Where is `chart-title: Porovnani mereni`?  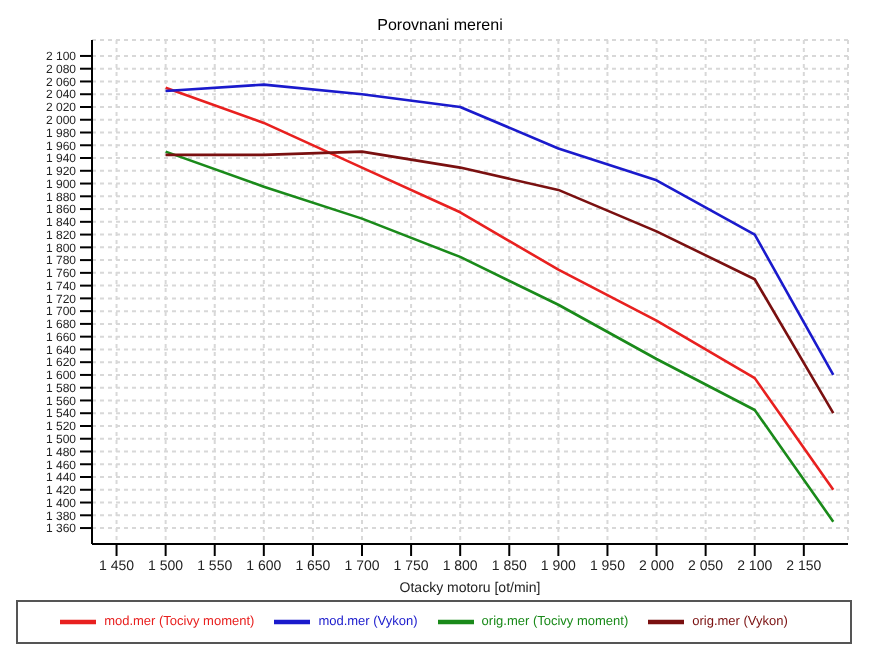 chart-title: Porovnani mereni is located at coordinates (440, 26).